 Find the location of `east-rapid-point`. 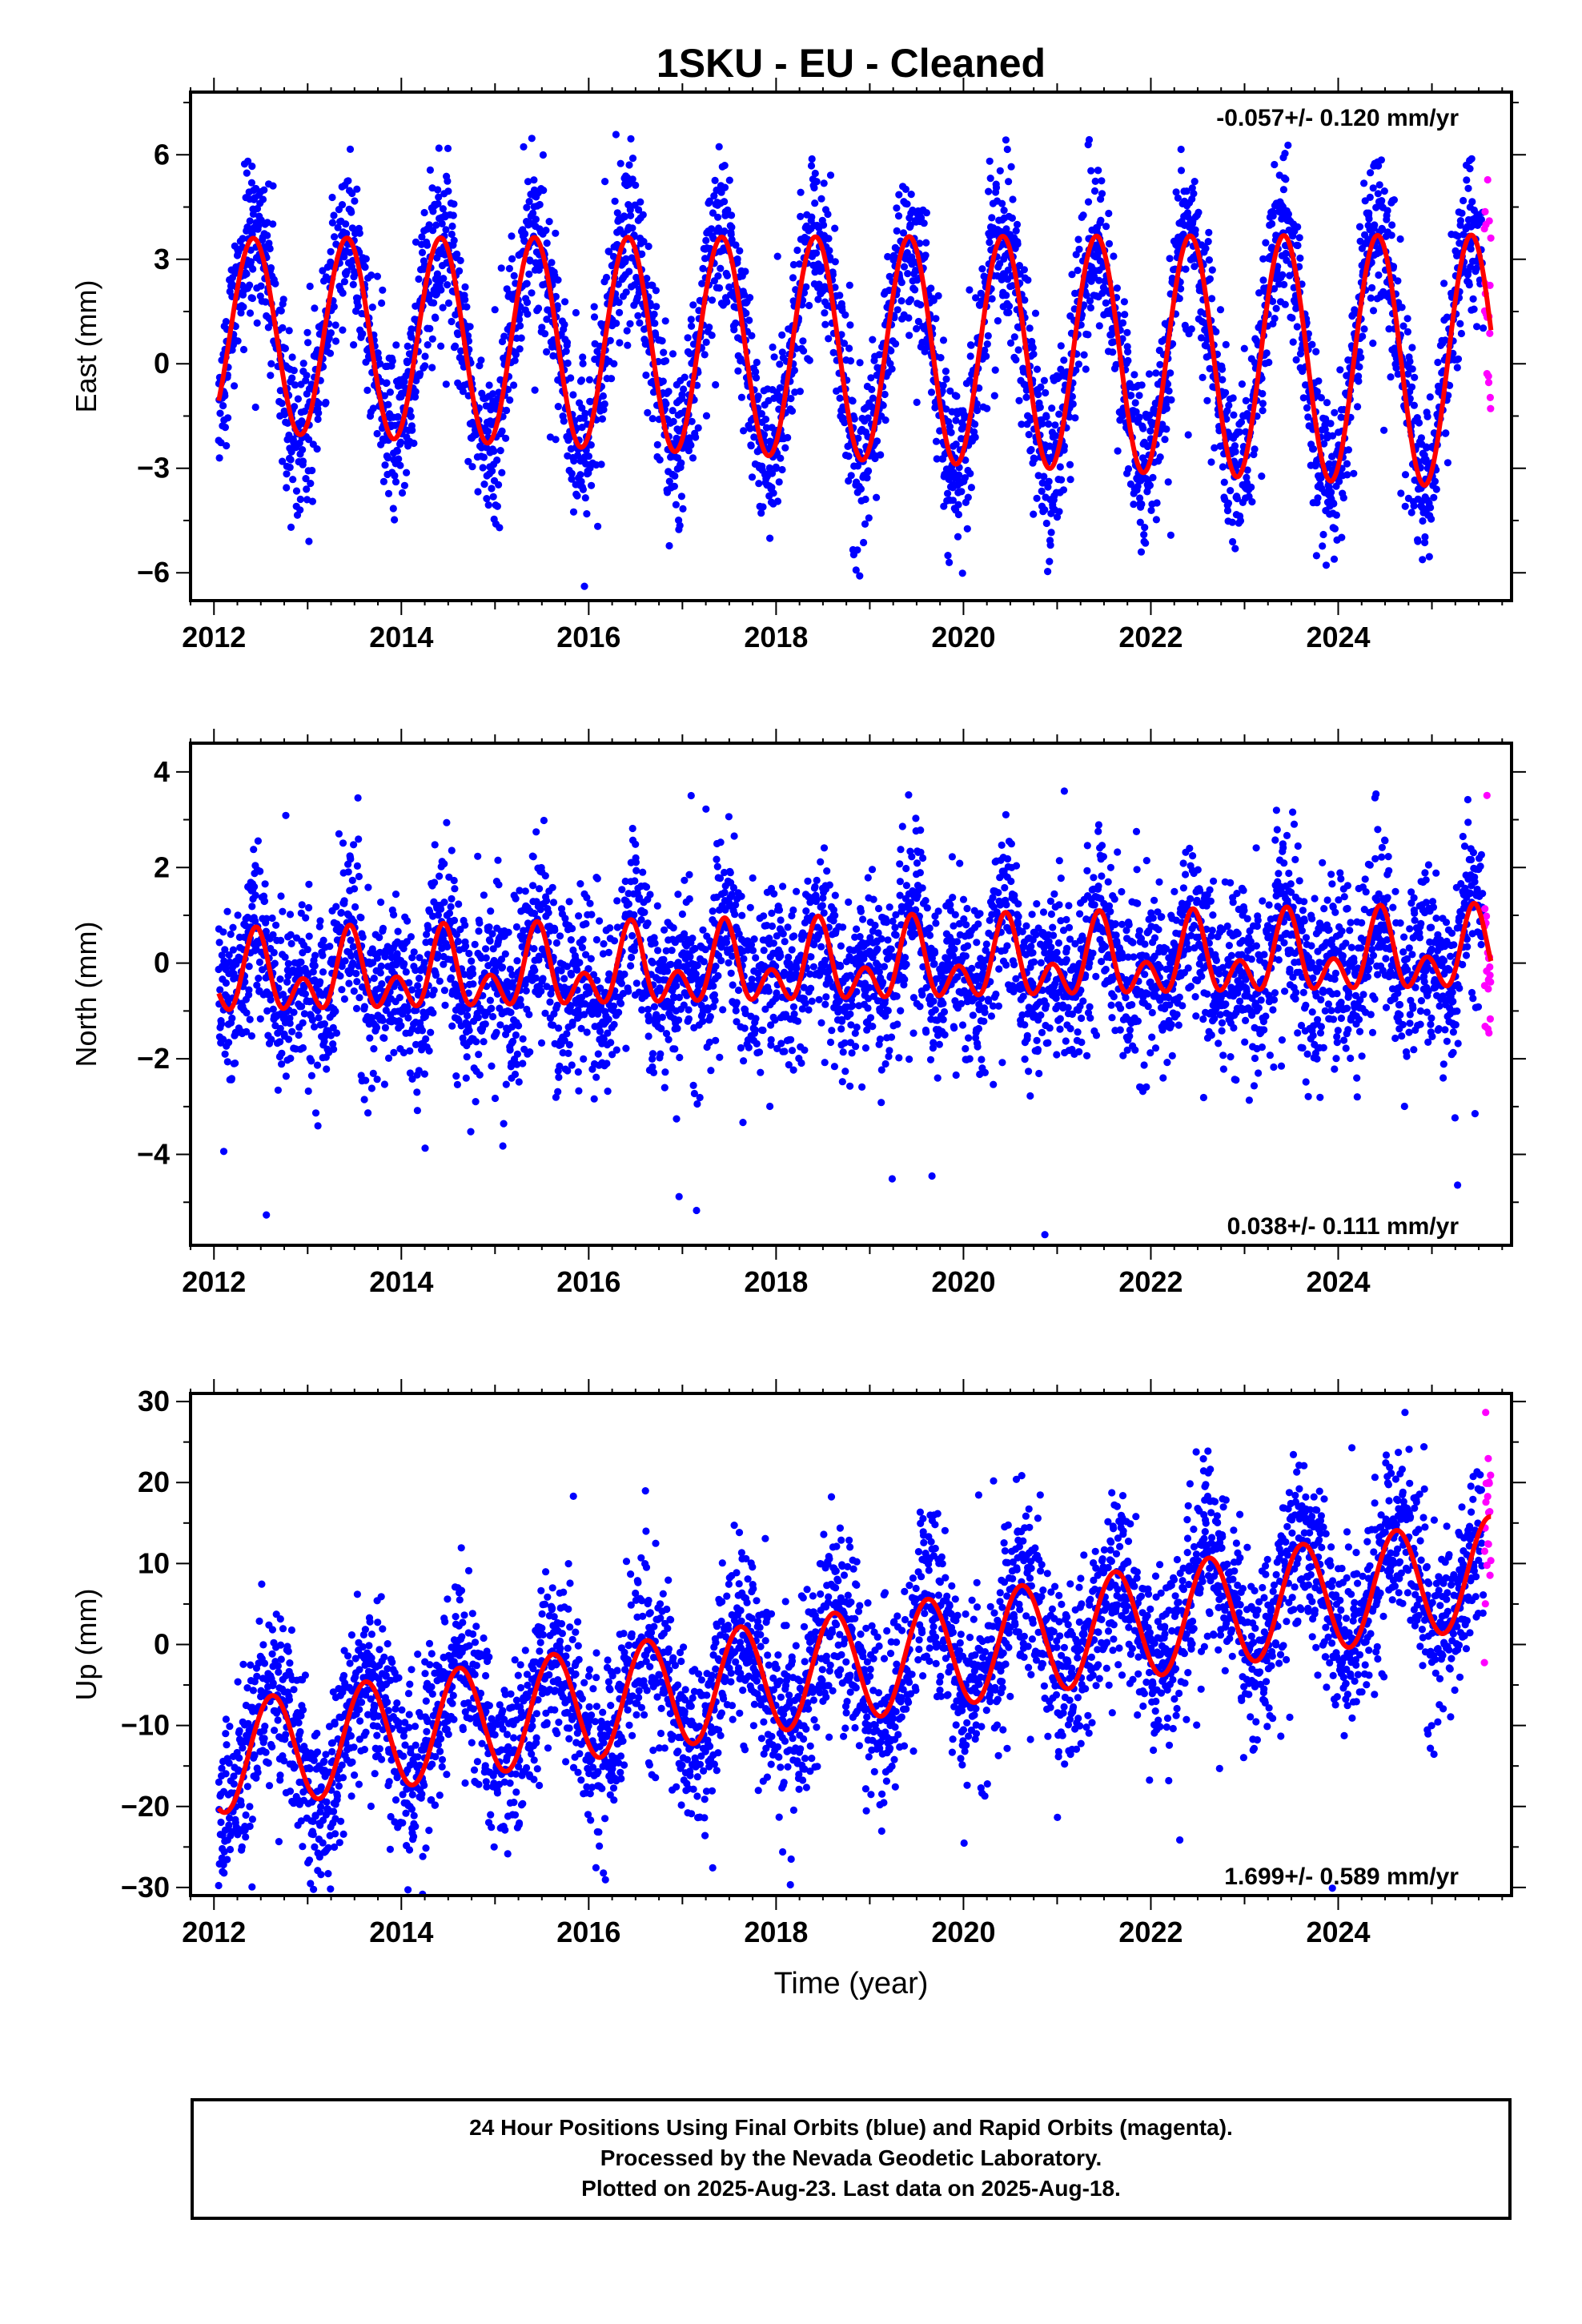

east-rapid-point is located at coordinates (1490, 397).